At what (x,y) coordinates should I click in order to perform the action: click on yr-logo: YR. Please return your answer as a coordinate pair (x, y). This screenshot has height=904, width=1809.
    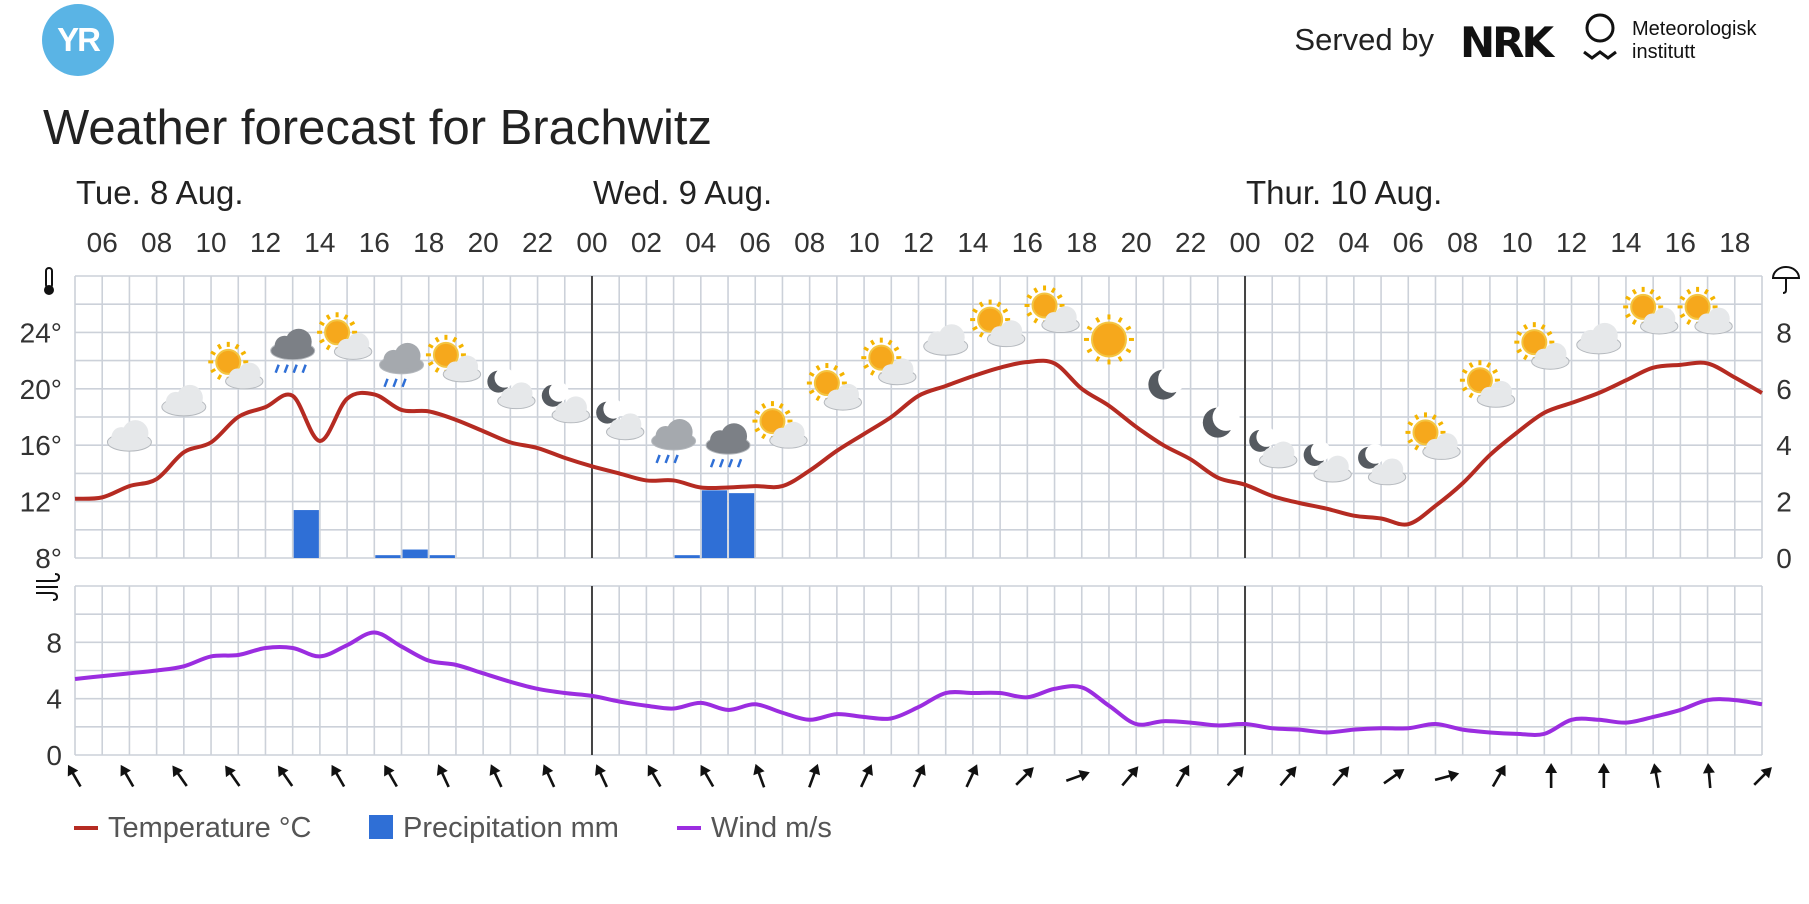
    Looking at the image, I should click on (78, 40).